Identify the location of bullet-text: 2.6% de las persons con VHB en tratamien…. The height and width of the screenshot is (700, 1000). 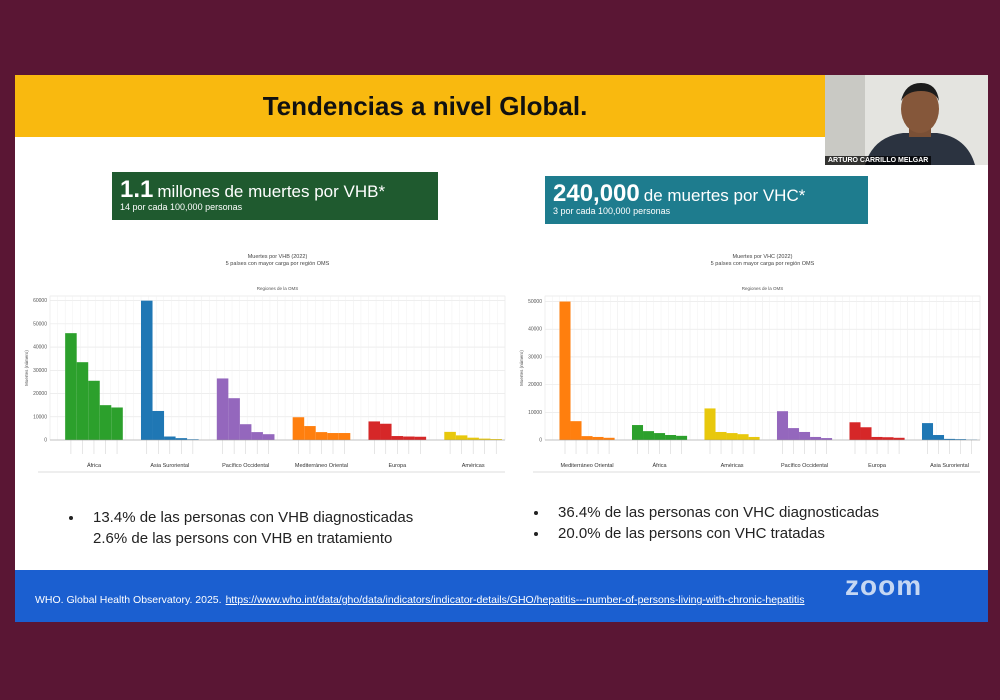
(243, 538).